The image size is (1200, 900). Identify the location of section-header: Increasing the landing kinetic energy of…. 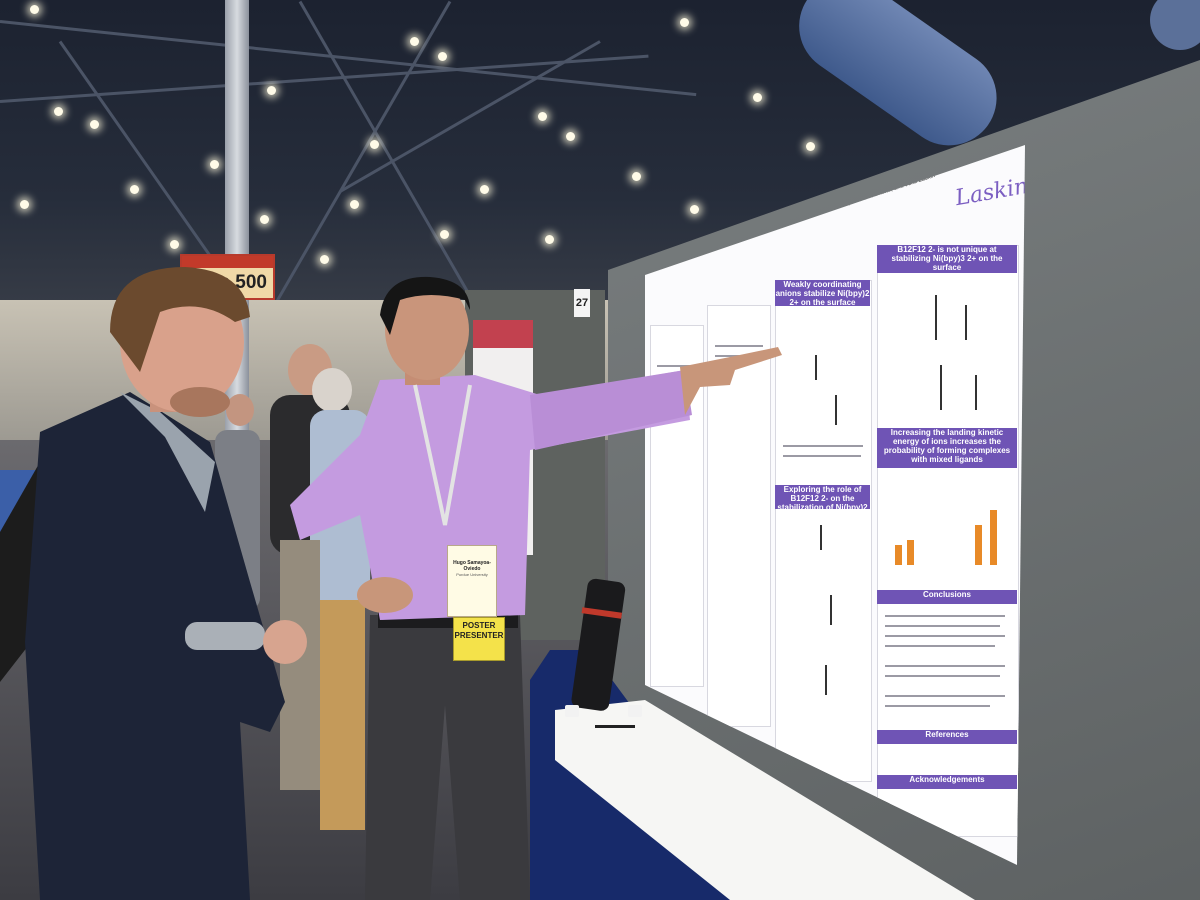
(947, 448).